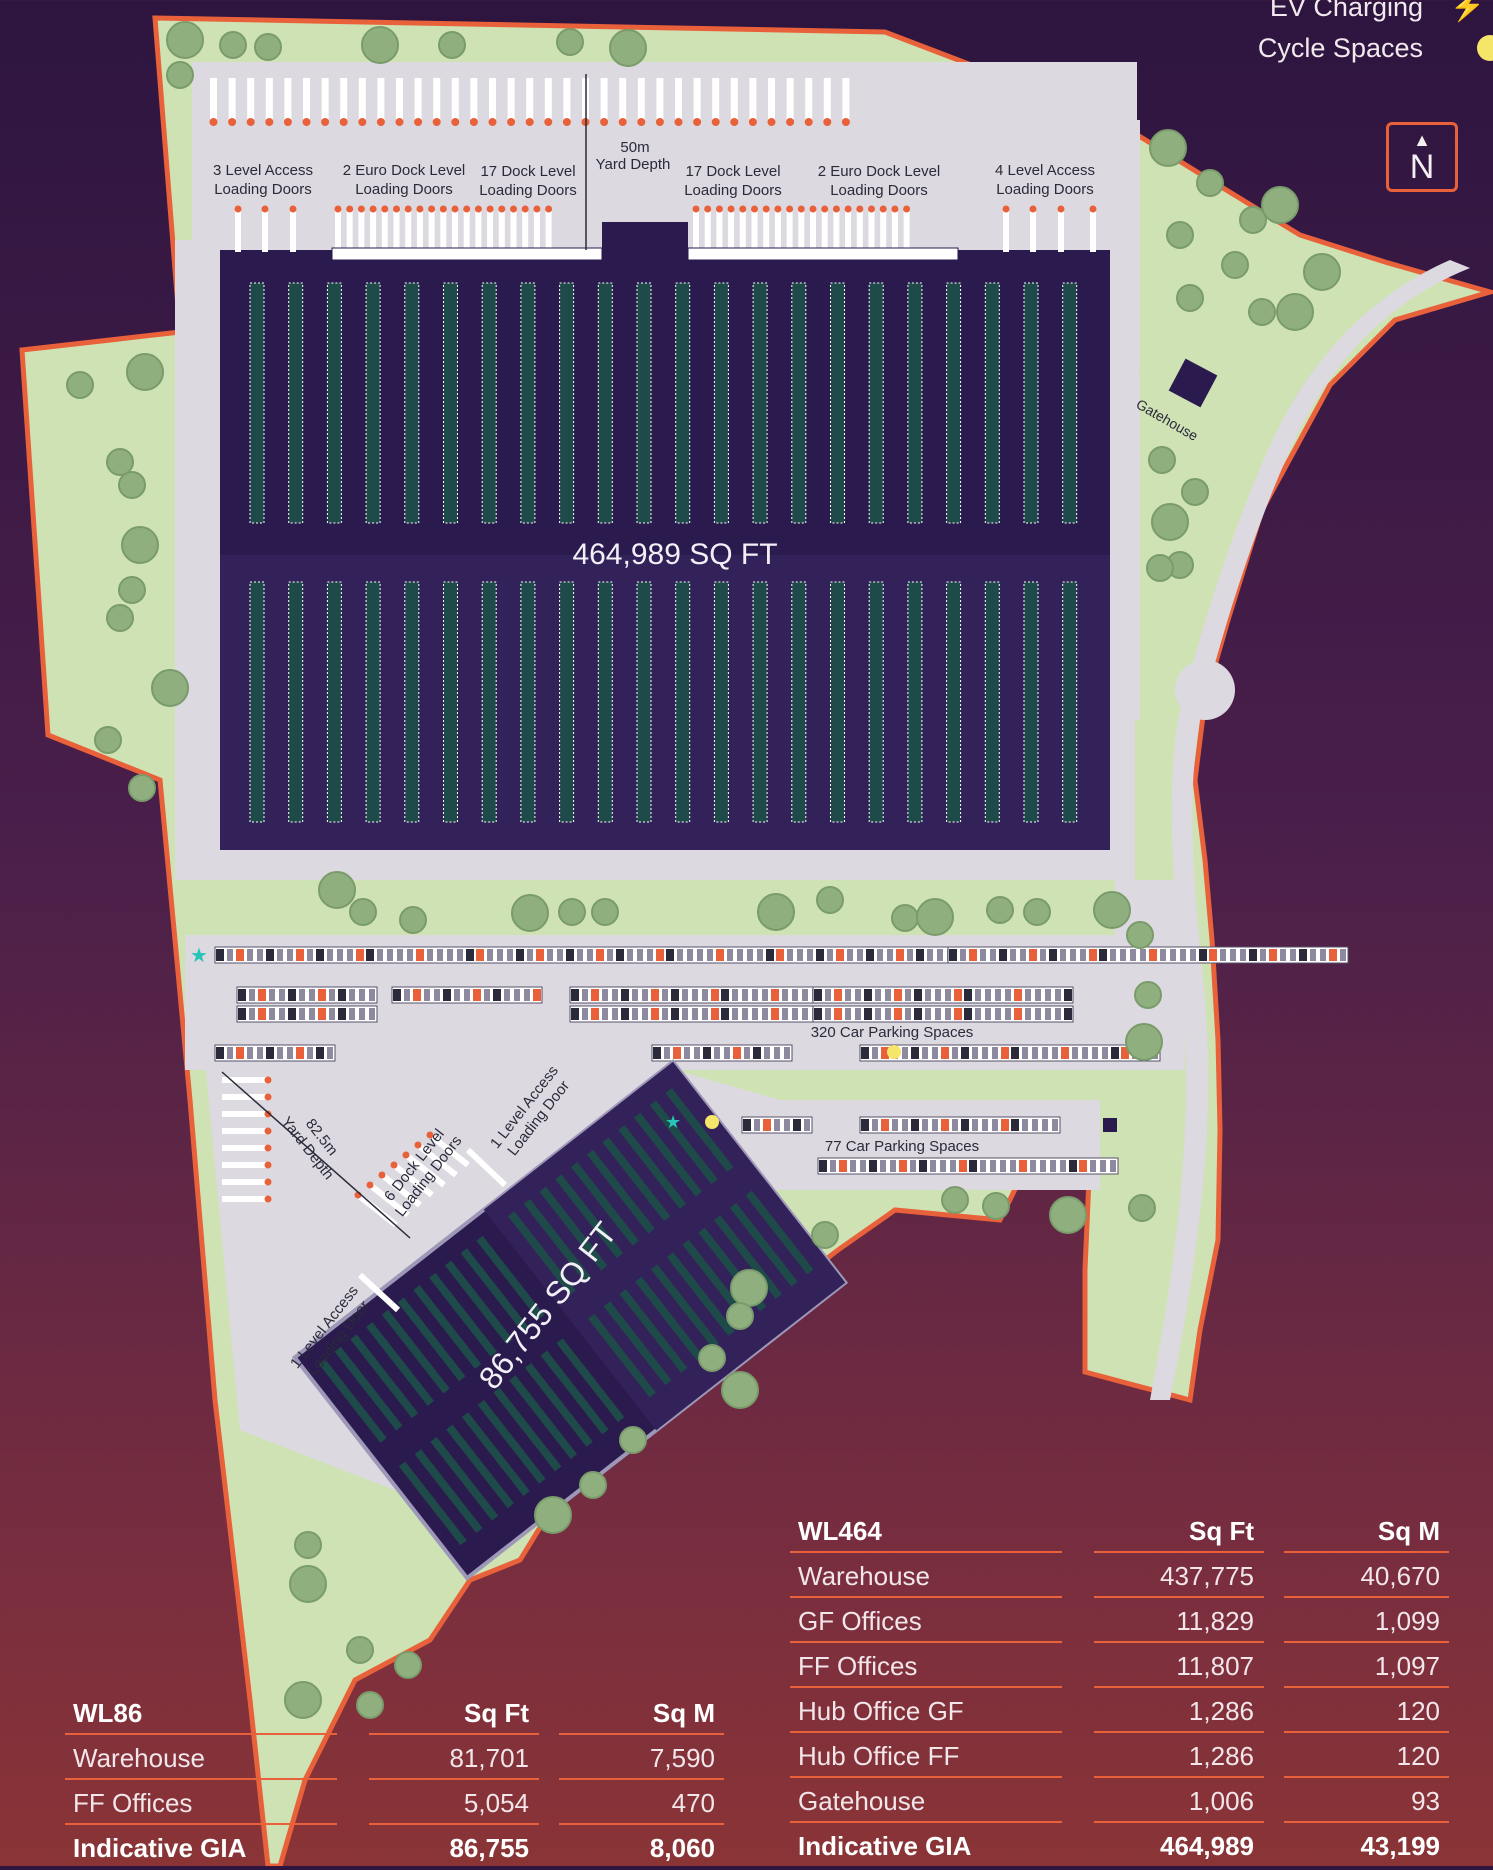 This screenshot has width=1493, height=1870. What do you see at coordinates (1125, 1530) in the screenshot?
I see `table-header: WL464 Sq Ft Sq M` at bounding box center [1125, 1530].